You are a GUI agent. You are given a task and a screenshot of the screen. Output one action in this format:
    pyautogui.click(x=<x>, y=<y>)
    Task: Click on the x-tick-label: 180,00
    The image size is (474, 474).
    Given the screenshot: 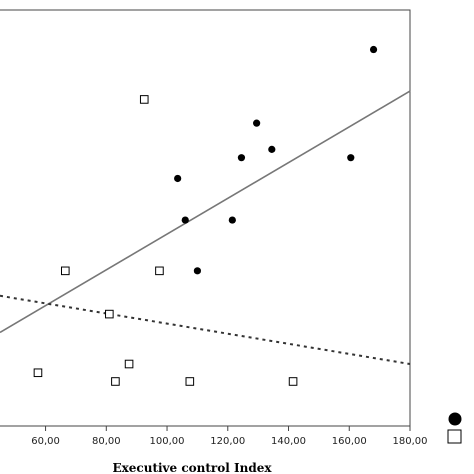 What is the action you would take?
    pyautogui.click(x=410, y=441)
    